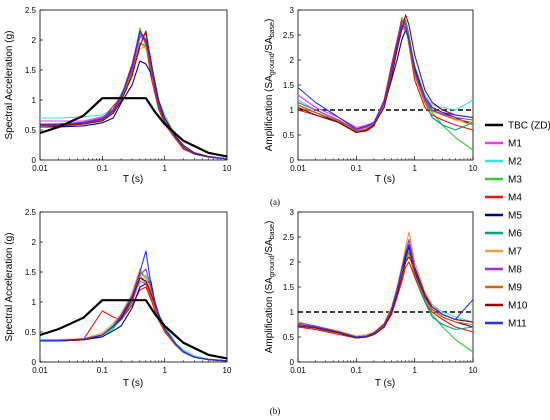 The height and width of the screenshot is (420, 550). Describe the element at coordinates (515, 270) in the screenshot. I see `legend-label: M8` at that location.